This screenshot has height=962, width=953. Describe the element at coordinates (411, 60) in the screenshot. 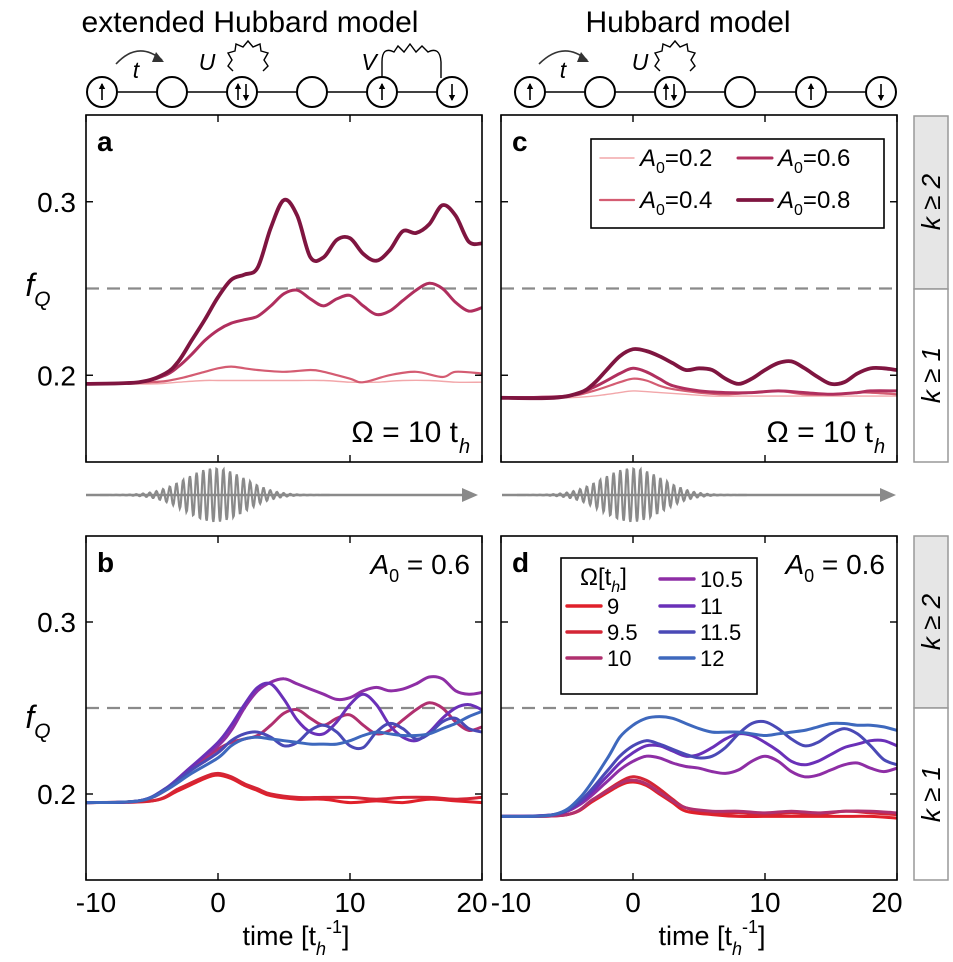

I see `nonlocal-interaction-icon` at that location.